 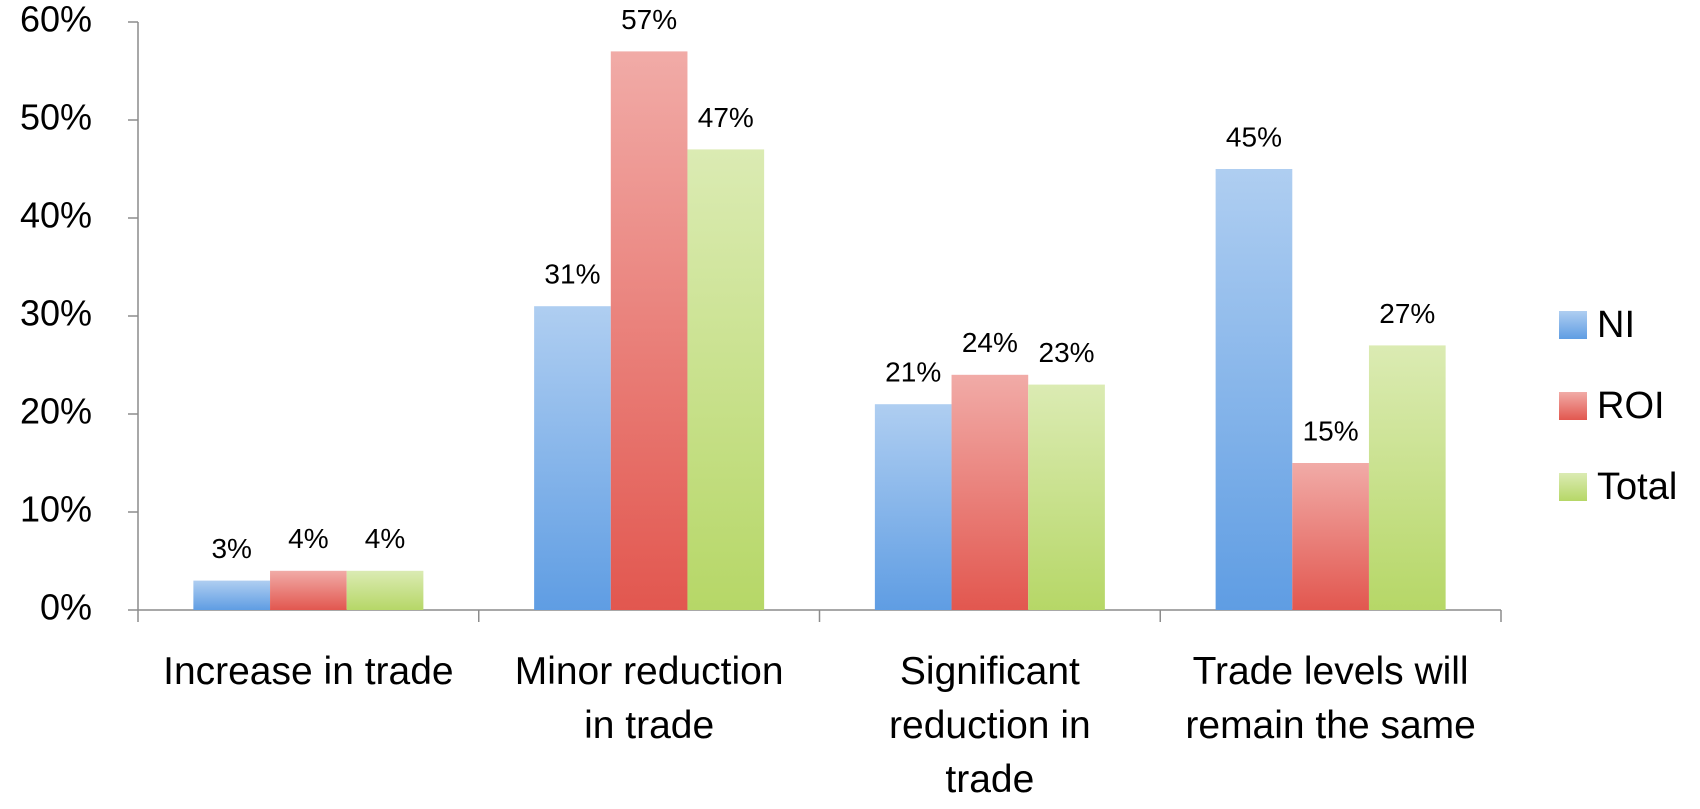 What do you see at coordinates (913, 372) in the screenshot?
I see `data-label: 21%` at bounding box center [913, 372].